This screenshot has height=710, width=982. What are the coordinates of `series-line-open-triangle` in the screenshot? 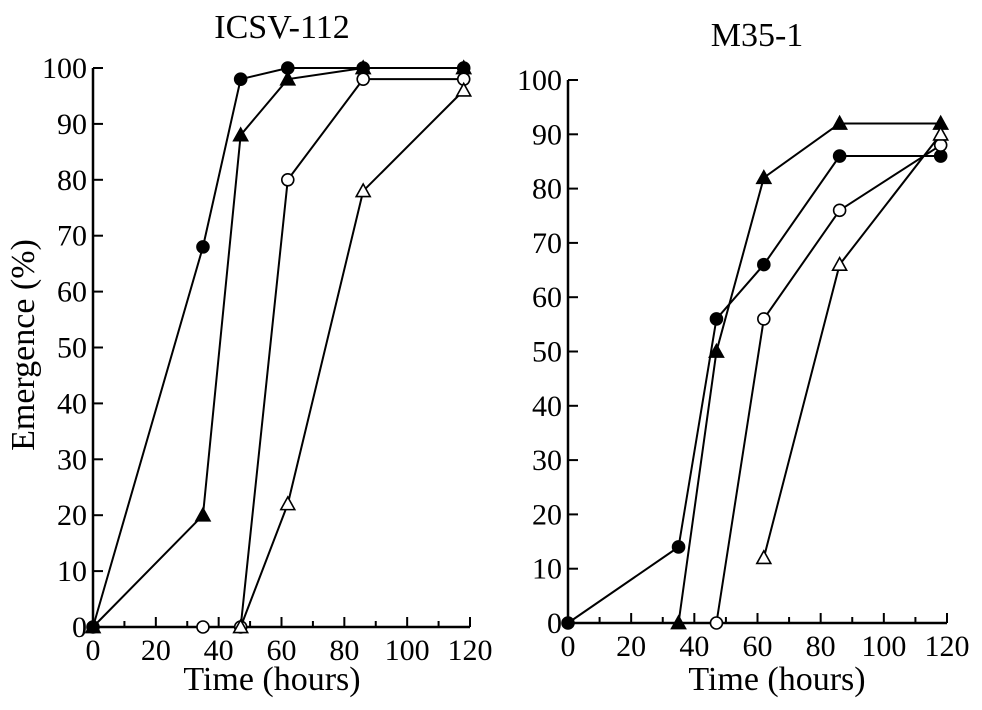 It's located at (852, 346).